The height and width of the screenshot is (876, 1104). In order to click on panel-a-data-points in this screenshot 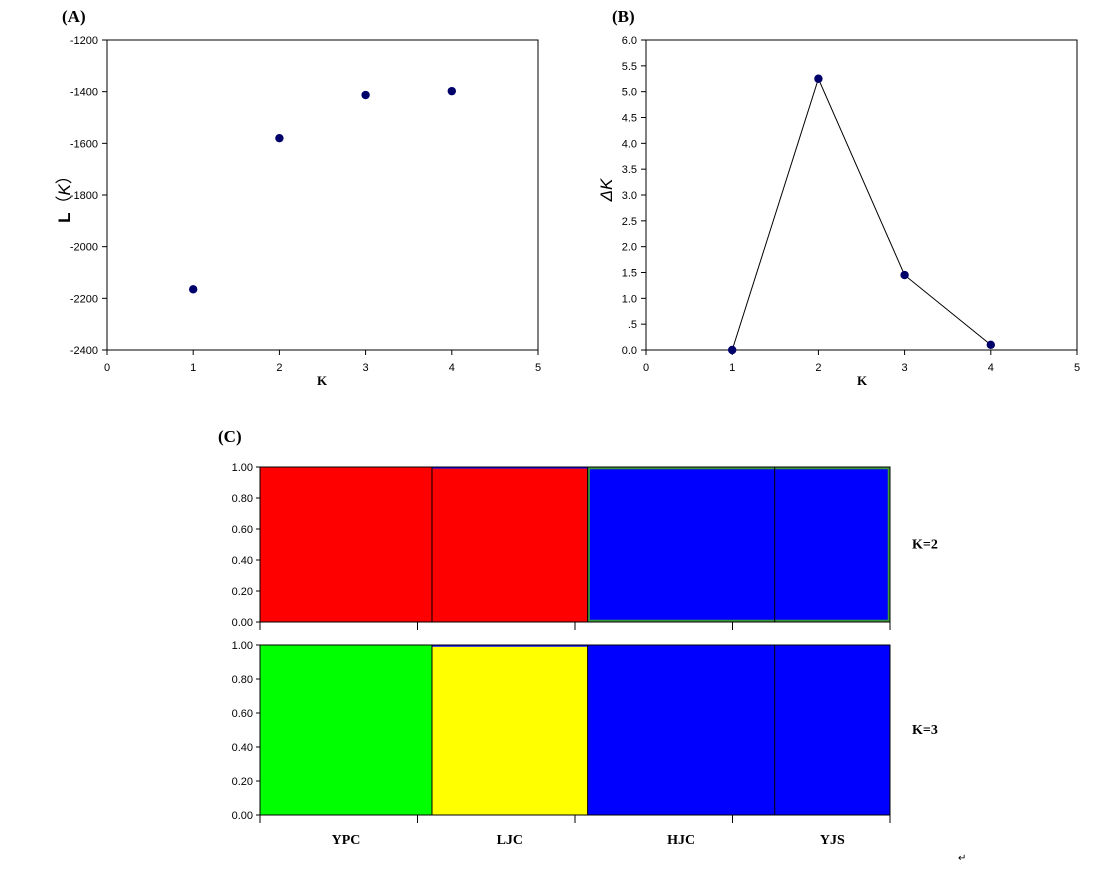, I will do `click(322, 190)`.